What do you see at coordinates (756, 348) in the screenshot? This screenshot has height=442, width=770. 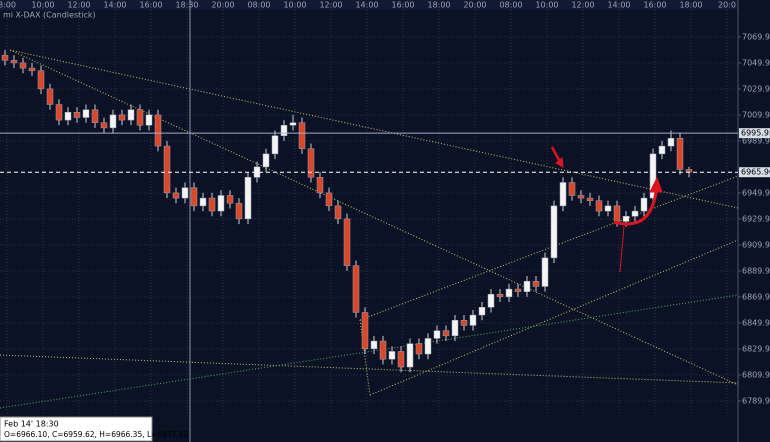 I see `y-tick-label: 6829.9` at bounding box center [756, 348].